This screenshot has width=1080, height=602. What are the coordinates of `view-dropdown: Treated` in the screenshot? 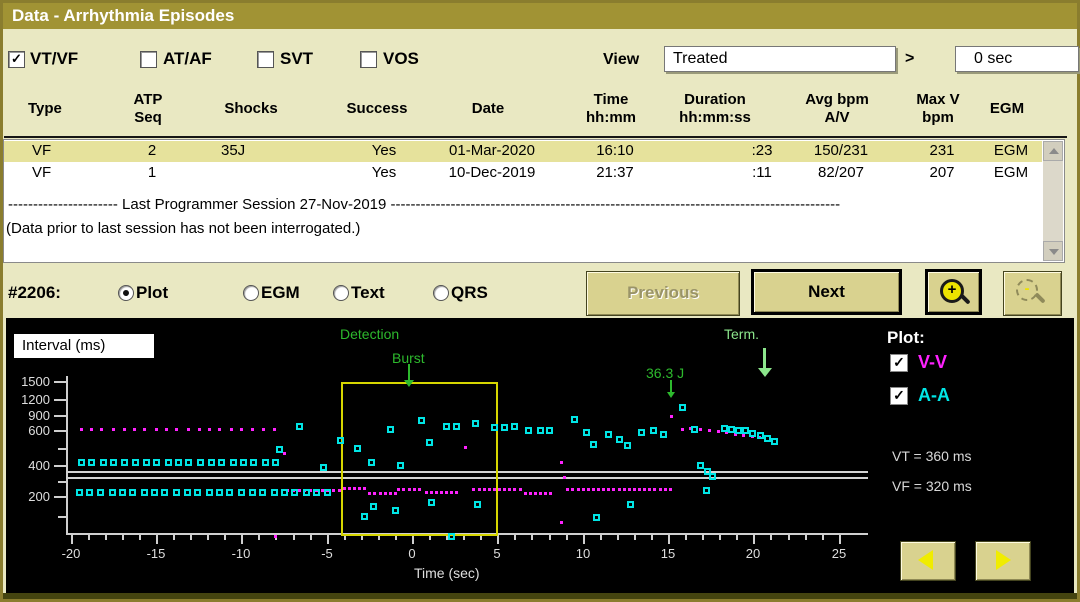 It's located at (780, 59).